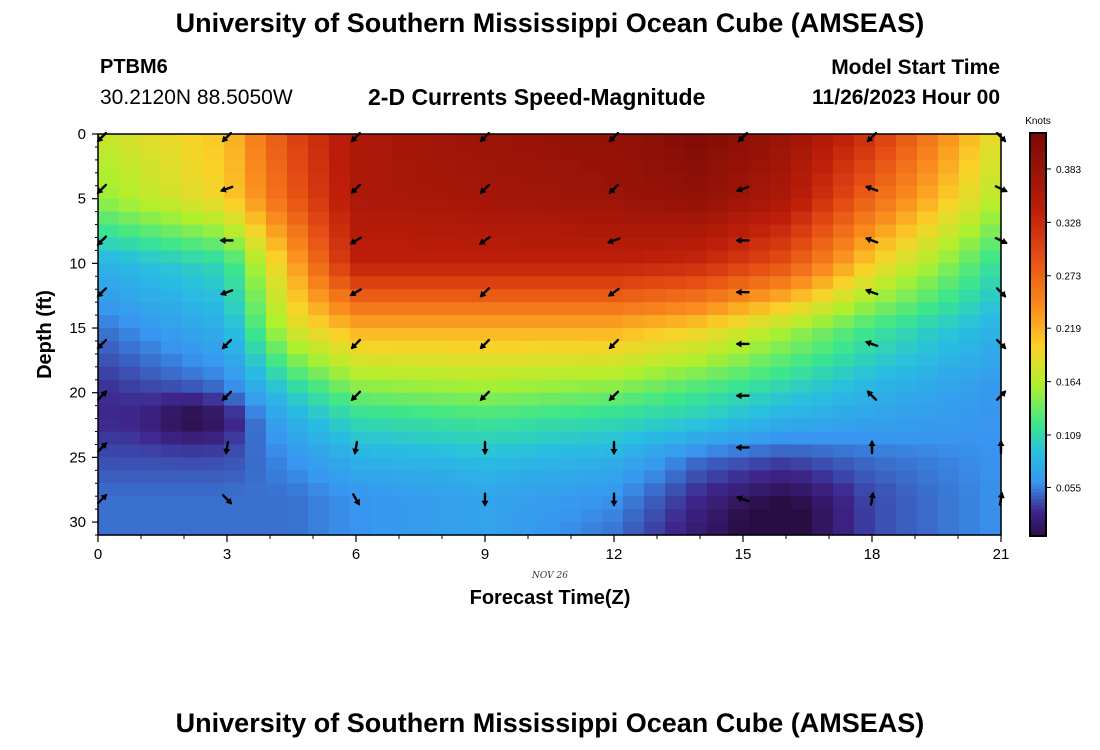 This screenshot has width=1100, height=750. I want to click on arrow-head, so click(1003, 346).